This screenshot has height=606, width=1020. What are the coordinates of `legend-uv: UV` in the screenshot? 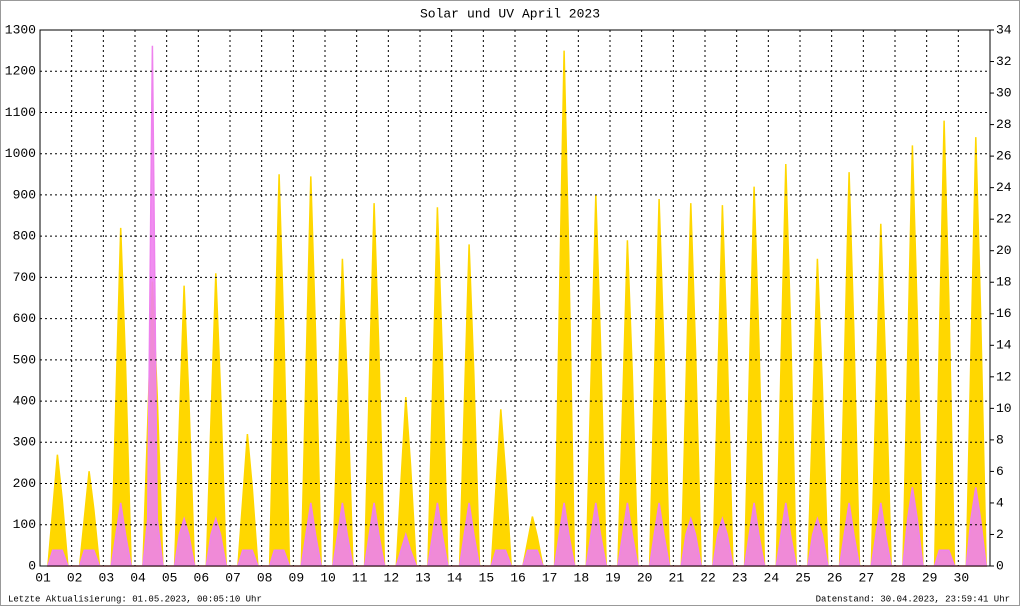 It's located at (506, 13).